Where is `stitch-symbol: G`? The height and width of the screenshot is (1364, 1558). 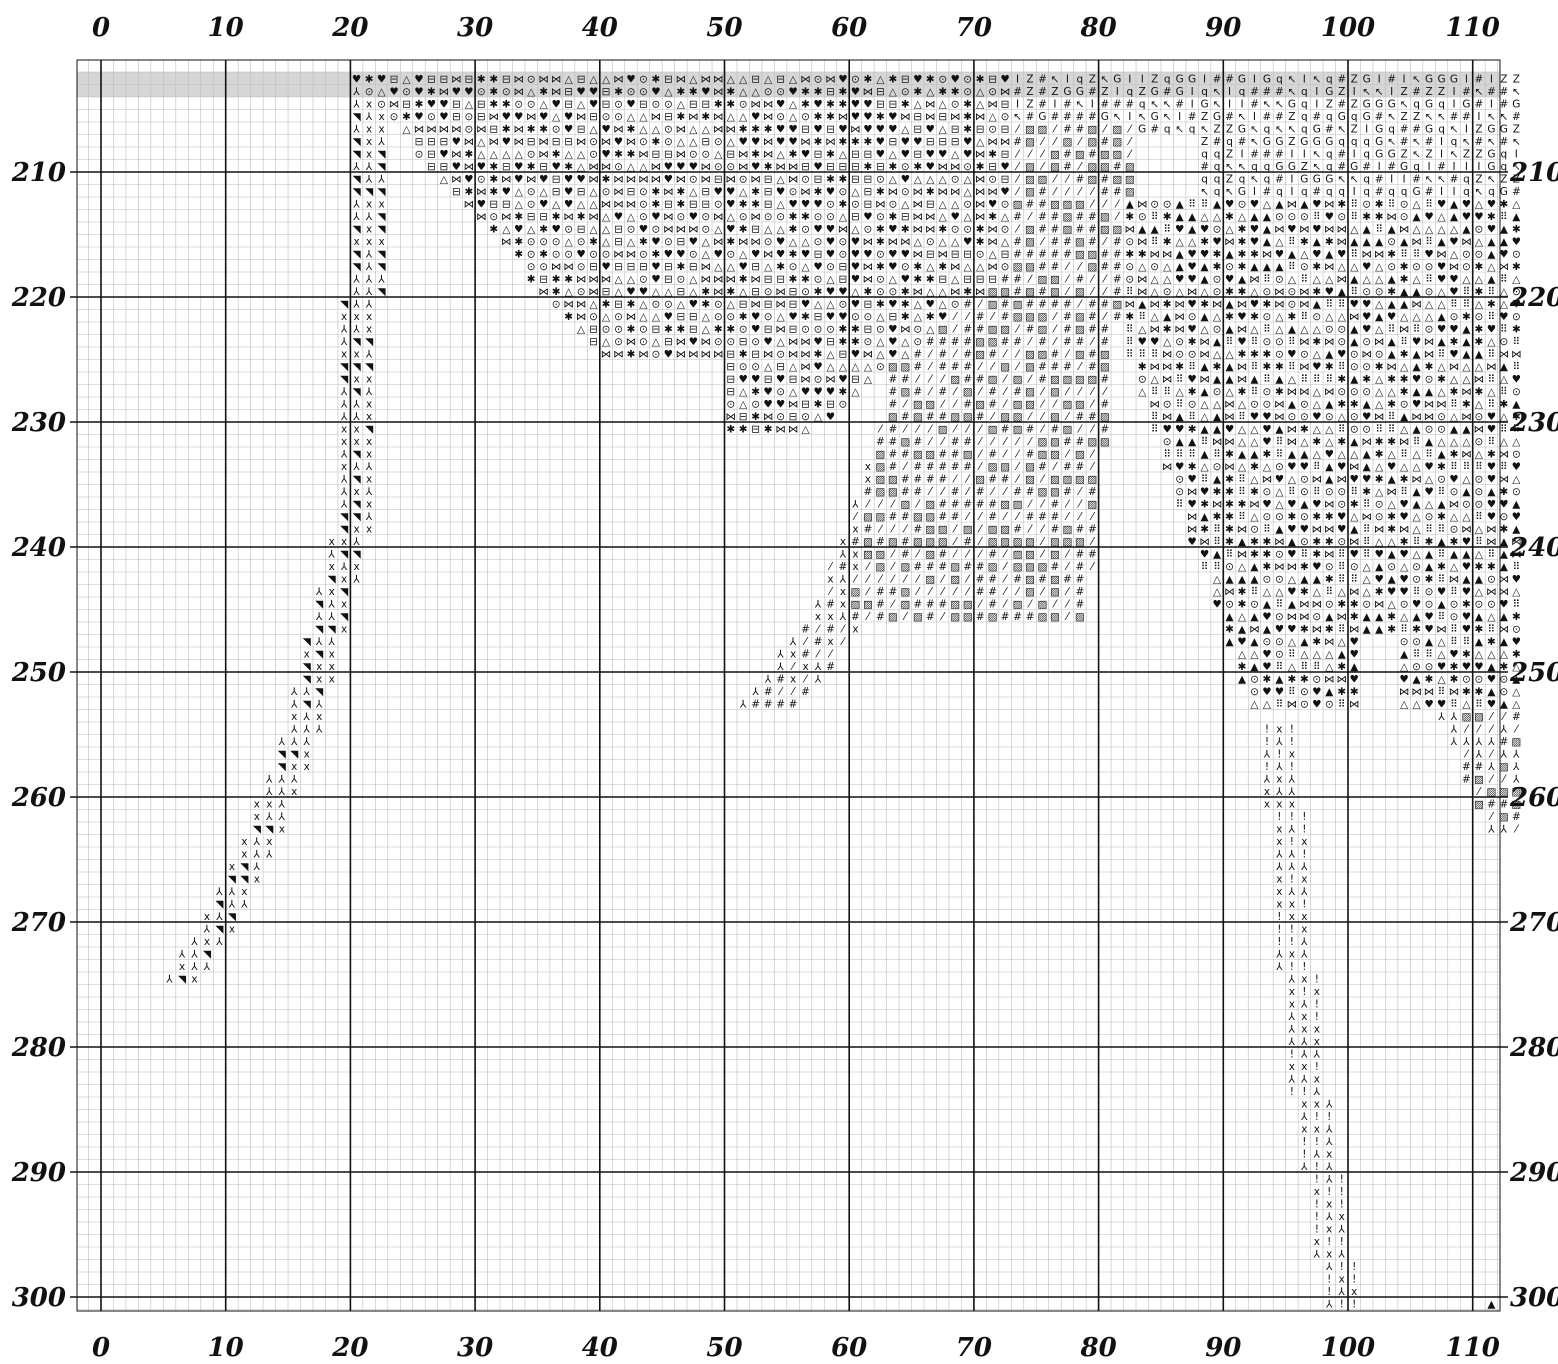
stitch-symbol: G is located at coordinates (1379, 129).